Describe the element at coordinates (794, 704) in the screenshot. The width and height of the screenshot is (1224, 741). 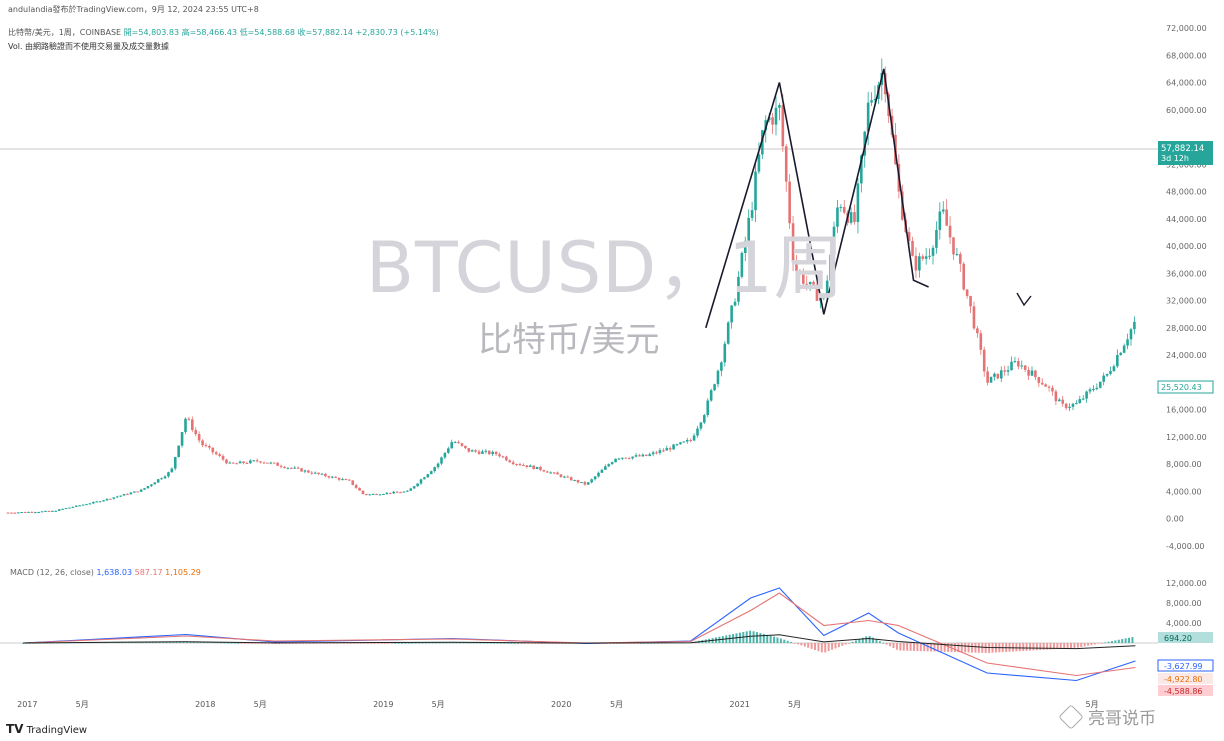
I see `time-axis-label: 5月` at that location.